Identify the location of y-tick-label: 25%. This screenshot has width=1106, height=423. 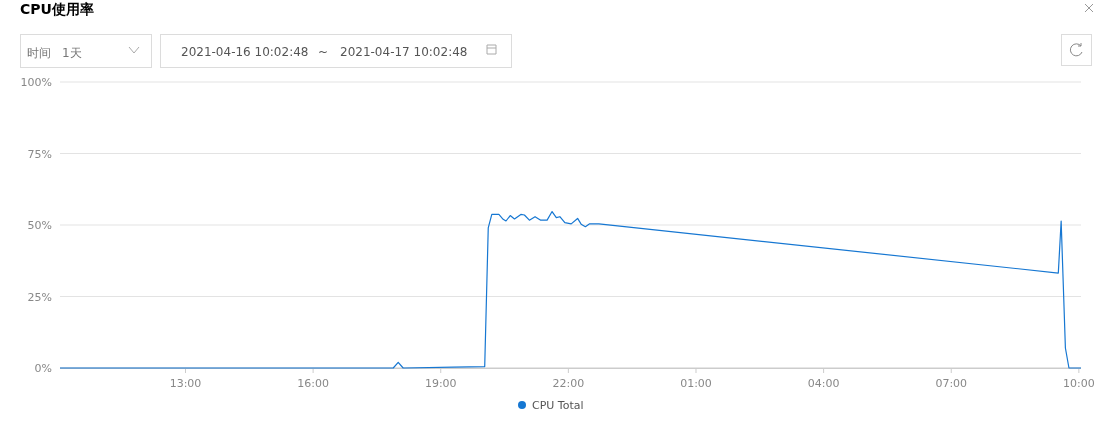
(39, 297).